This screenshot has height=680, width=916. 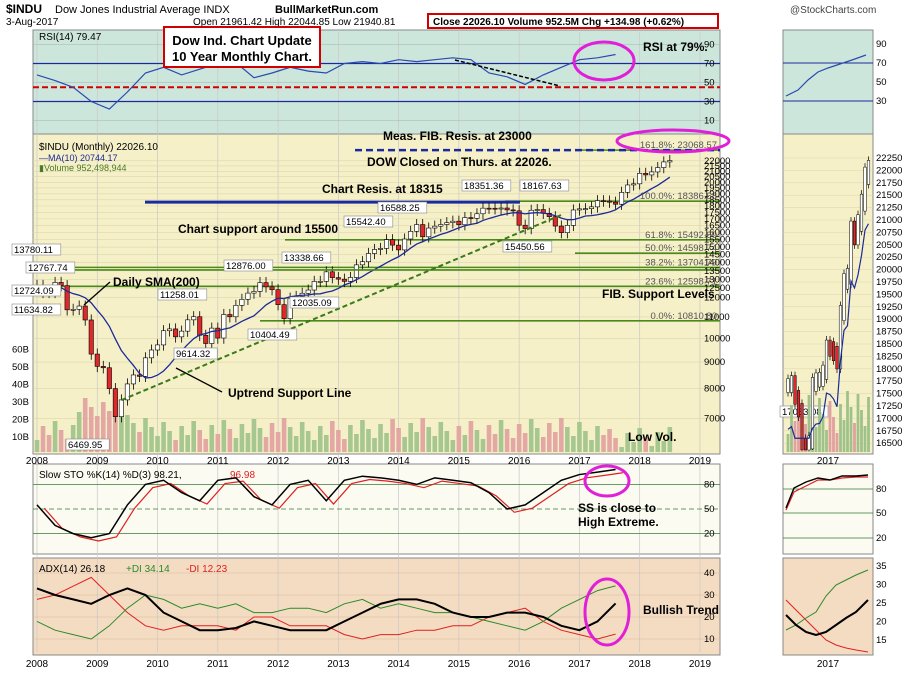 What do you see at coordinates (709, 45) in the screenshot?
I see `rsi-tick-label: 90` at bounding box center [709, 45].